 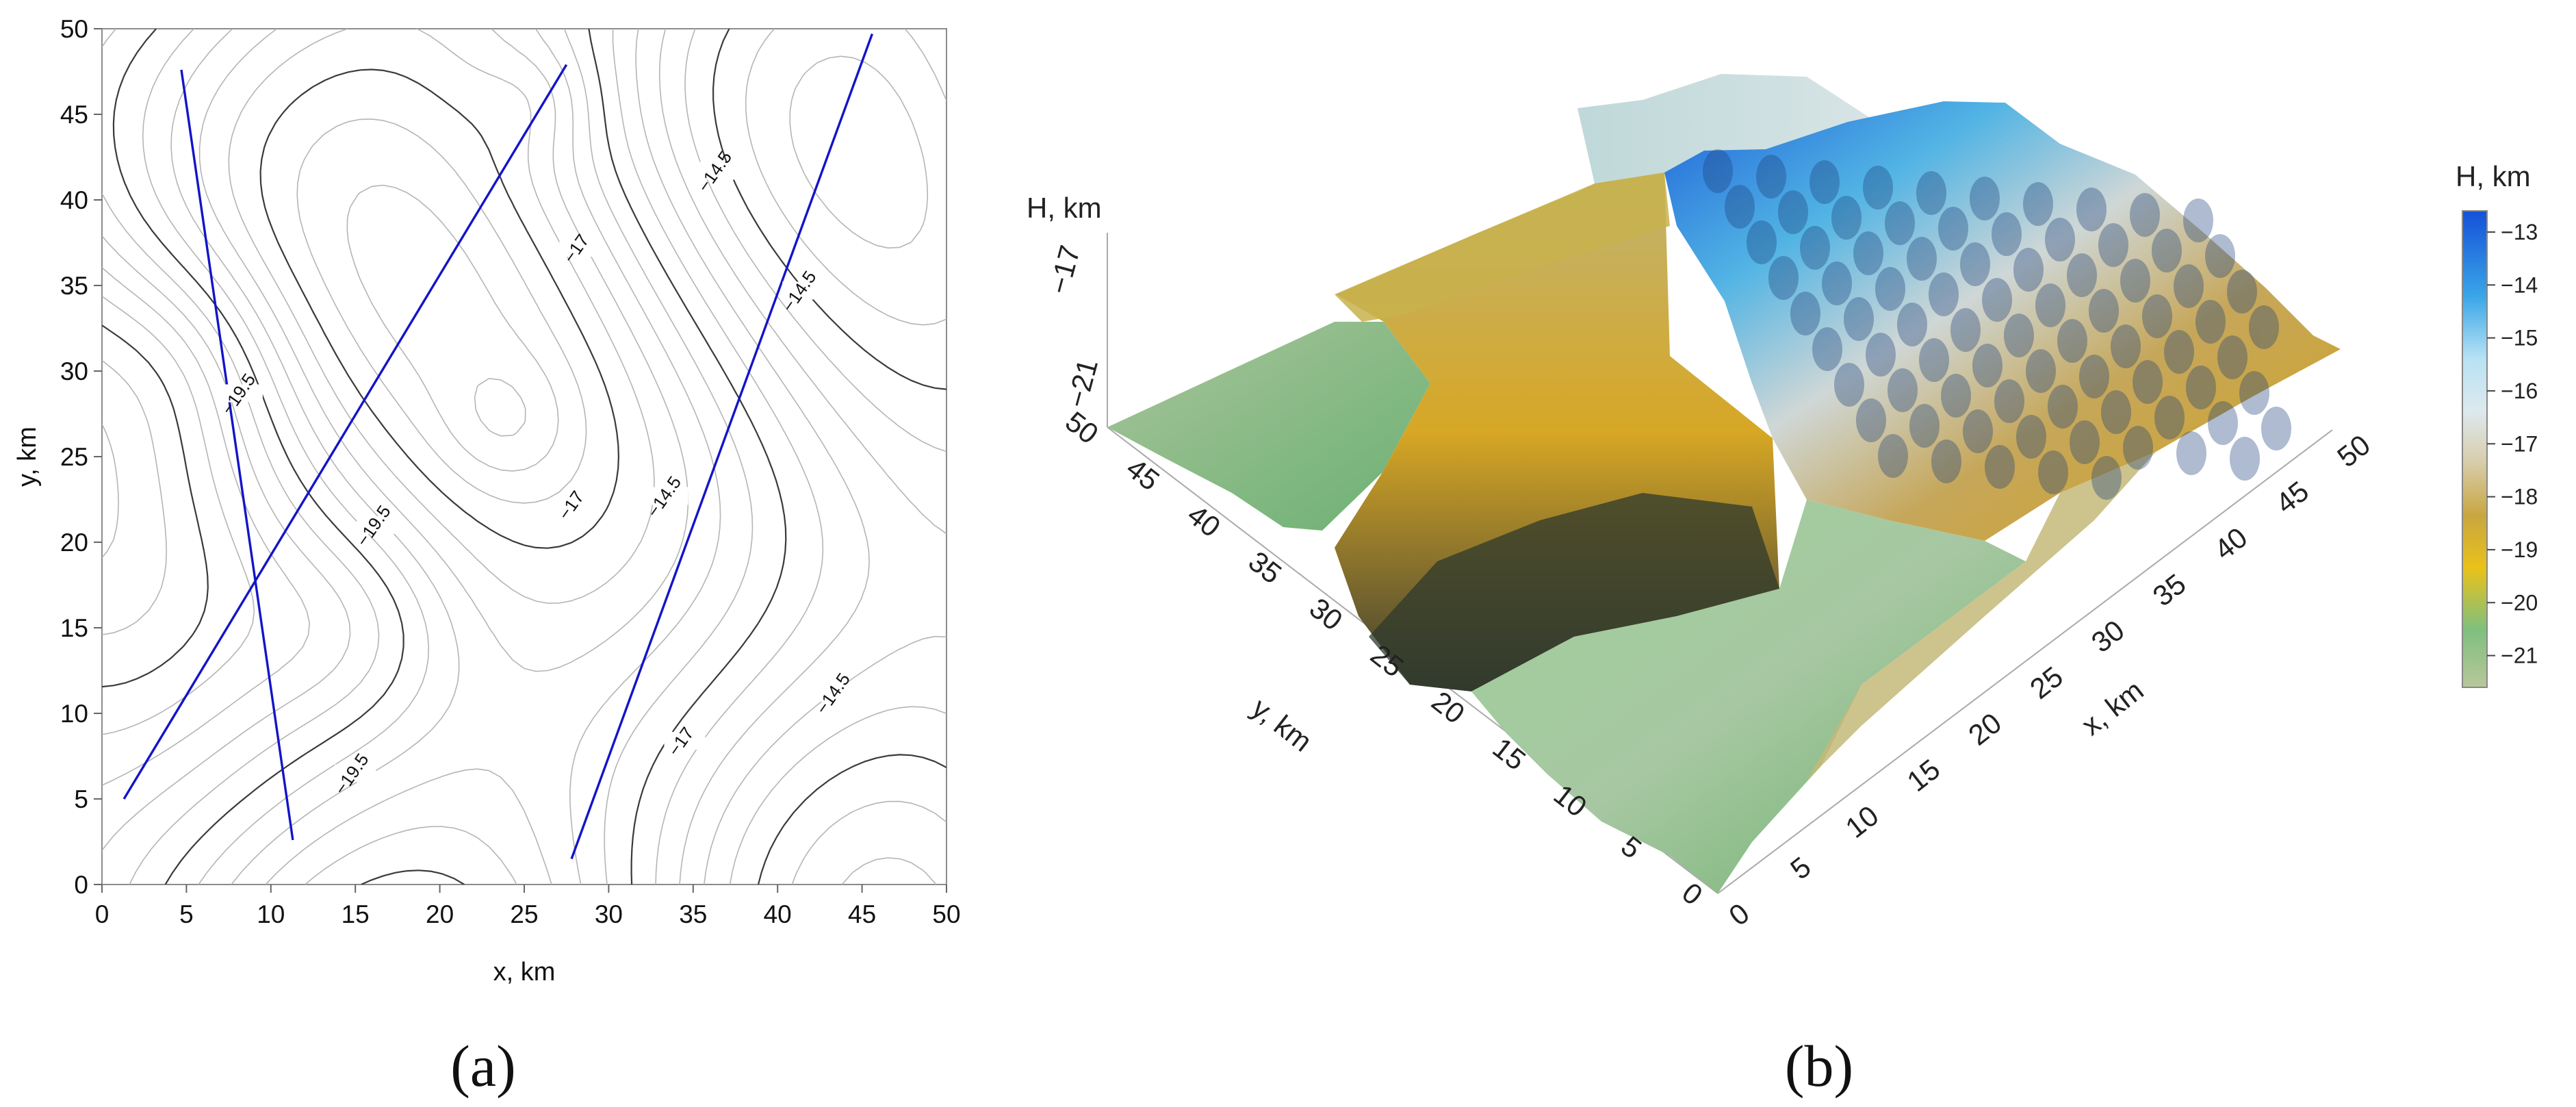 What do you see at coordinates (2107, 636) in the screenshot?
I see `x-tick-label-3d: 30` at bounding box center [2107, 636].